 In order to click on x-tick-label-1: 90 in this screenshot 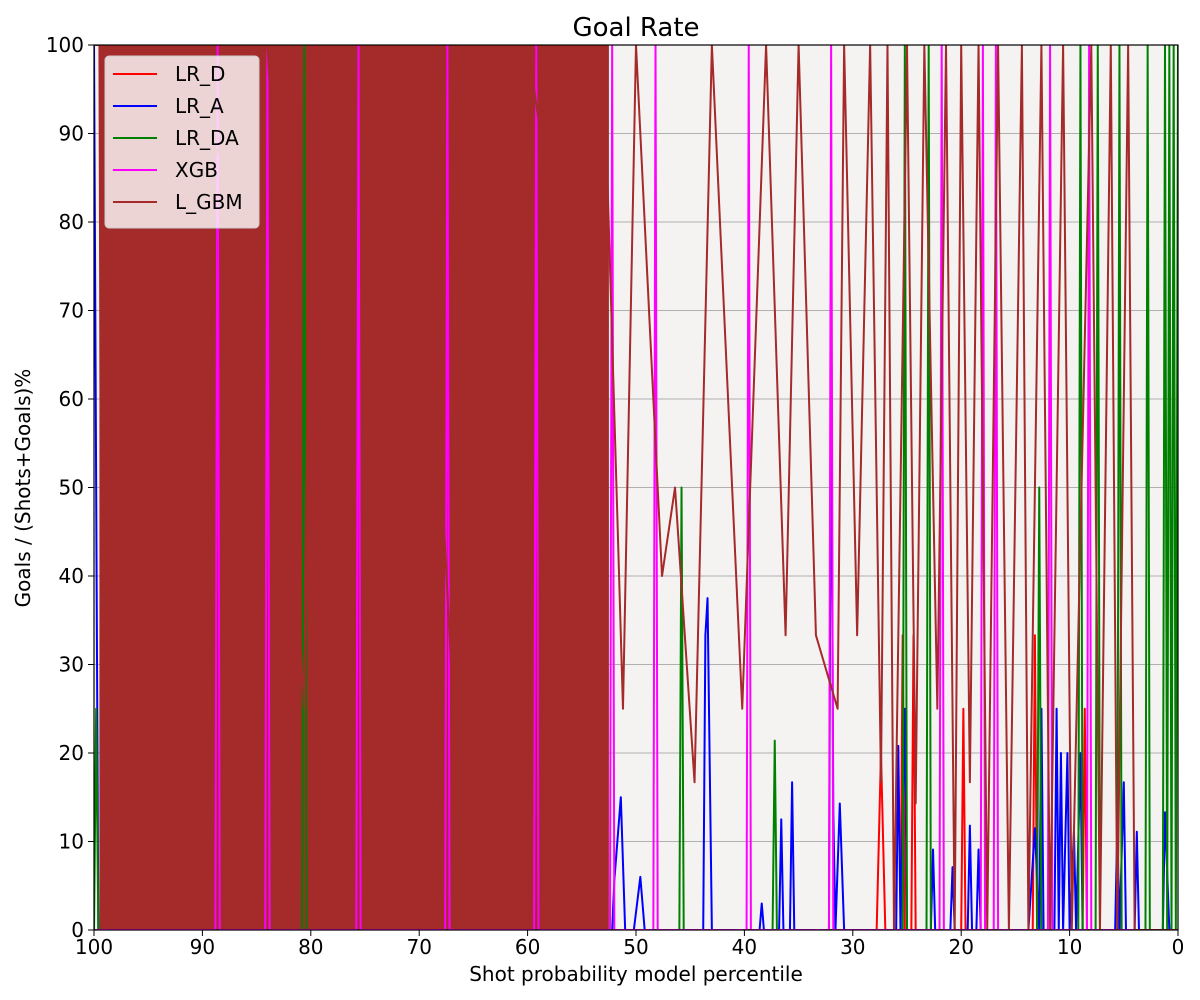, I will do `click(202, 947)`.